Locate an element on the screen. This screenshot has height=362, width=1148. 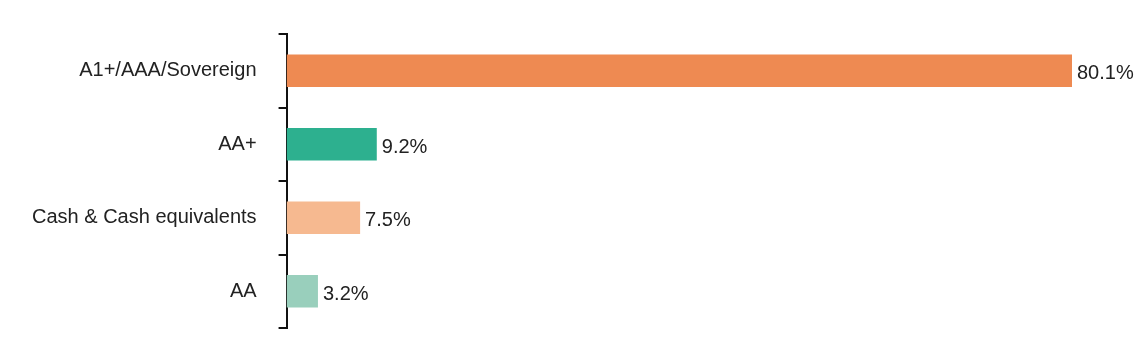
y-tick-label: AA is located at coordinates (243, 289).